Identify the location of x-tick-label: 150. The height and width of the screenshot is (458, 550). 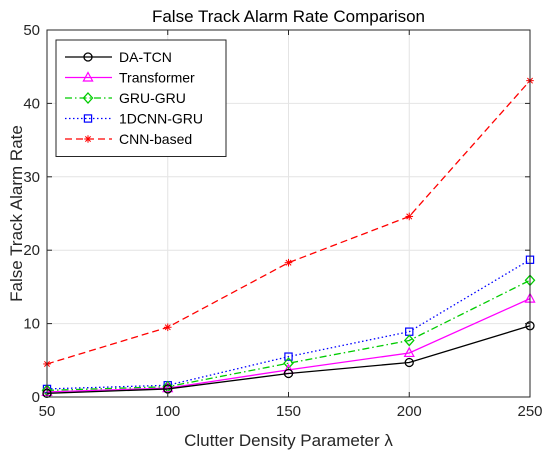
(288, 411).